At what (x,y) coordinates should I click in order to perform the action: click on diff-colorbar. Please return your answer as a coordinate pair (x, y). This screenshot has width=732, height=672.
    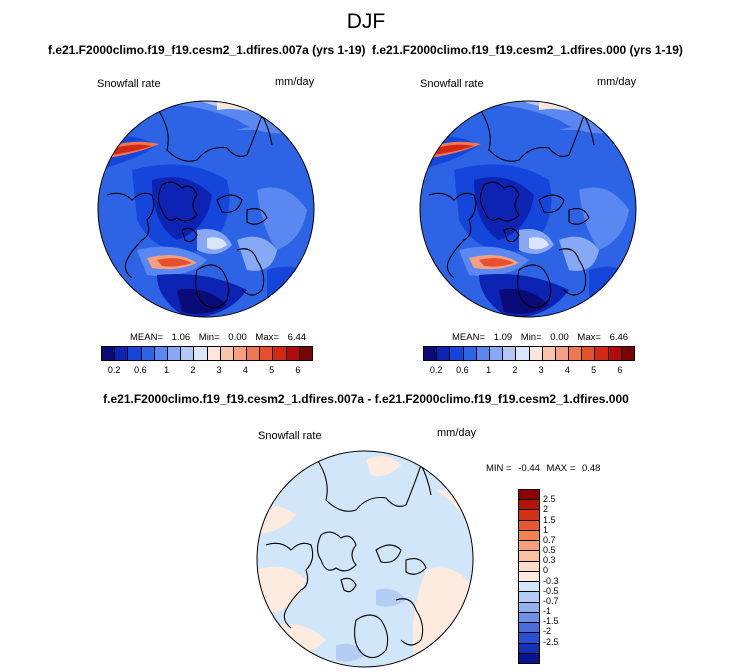
    Looking at the image, I should click on (529, 576).